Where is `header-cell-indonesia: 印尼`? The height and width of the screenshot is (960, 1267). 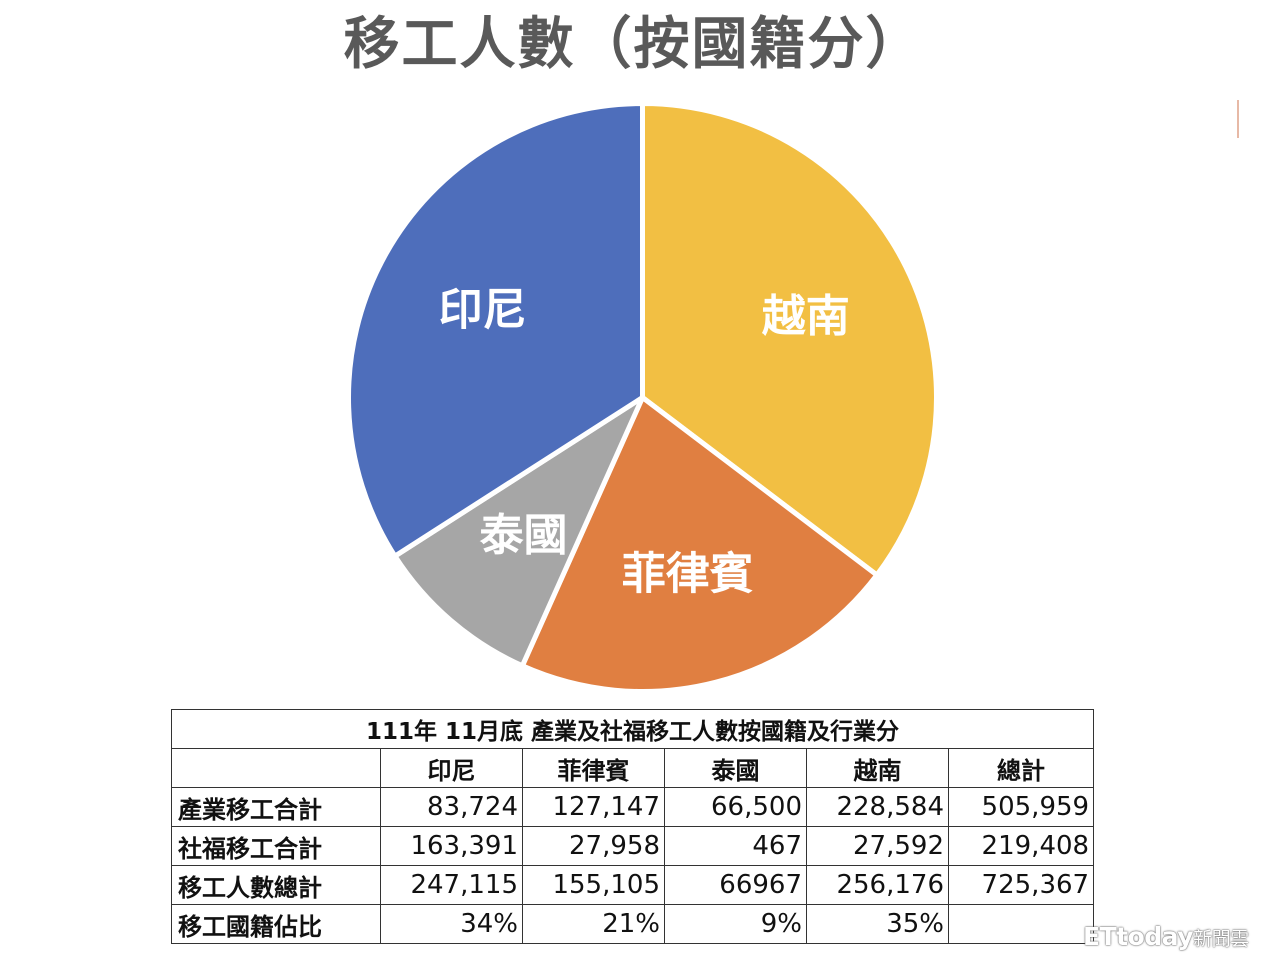
header-cell-indonesia: 印尼 is located at coordinates (451, 768).